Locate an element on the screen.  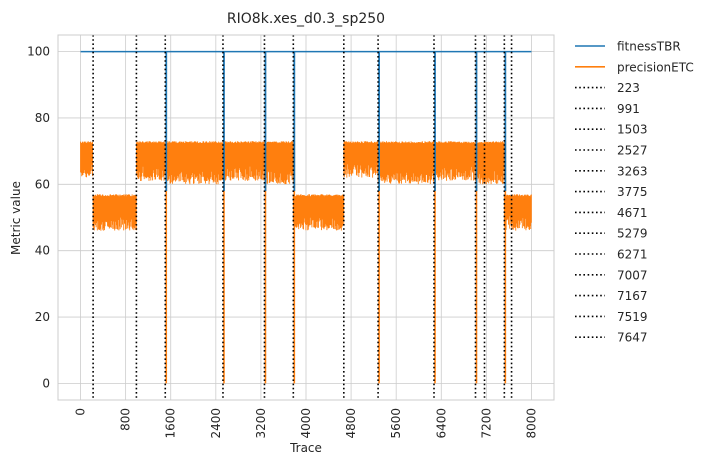
legend-label: 6271 is located at coordinates (632, 255).